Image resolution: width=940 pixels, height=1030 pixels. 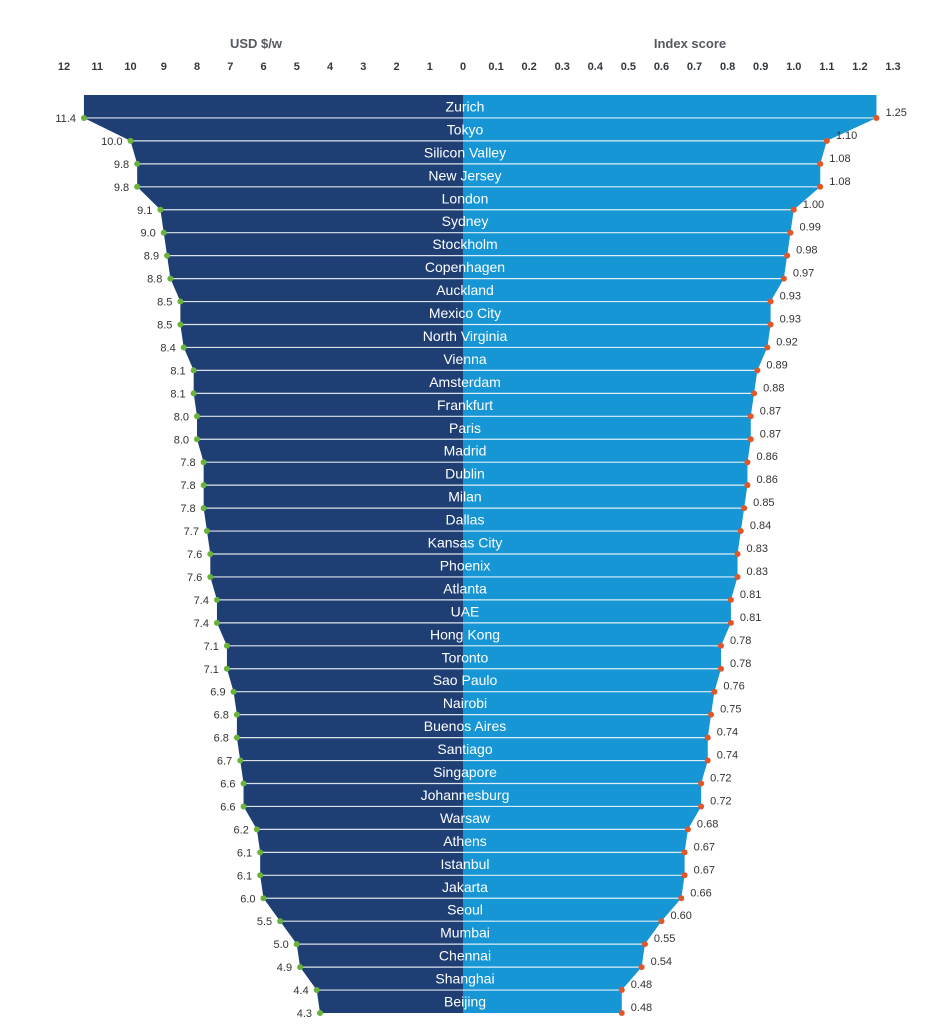 What do you see at coordinates (167, 348) in the screenshot?
I see `left-value-label: 8.4` at bounding box center [167, 348].